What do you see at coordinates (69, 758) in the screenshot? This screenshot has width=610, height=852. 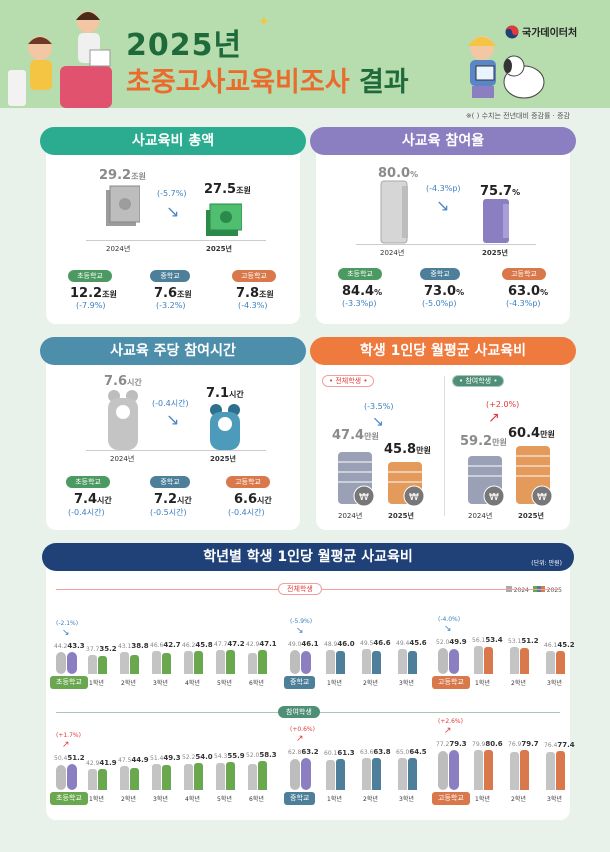 I see `bar-value-label: 50.451.2` at bounding box center [69, 758].